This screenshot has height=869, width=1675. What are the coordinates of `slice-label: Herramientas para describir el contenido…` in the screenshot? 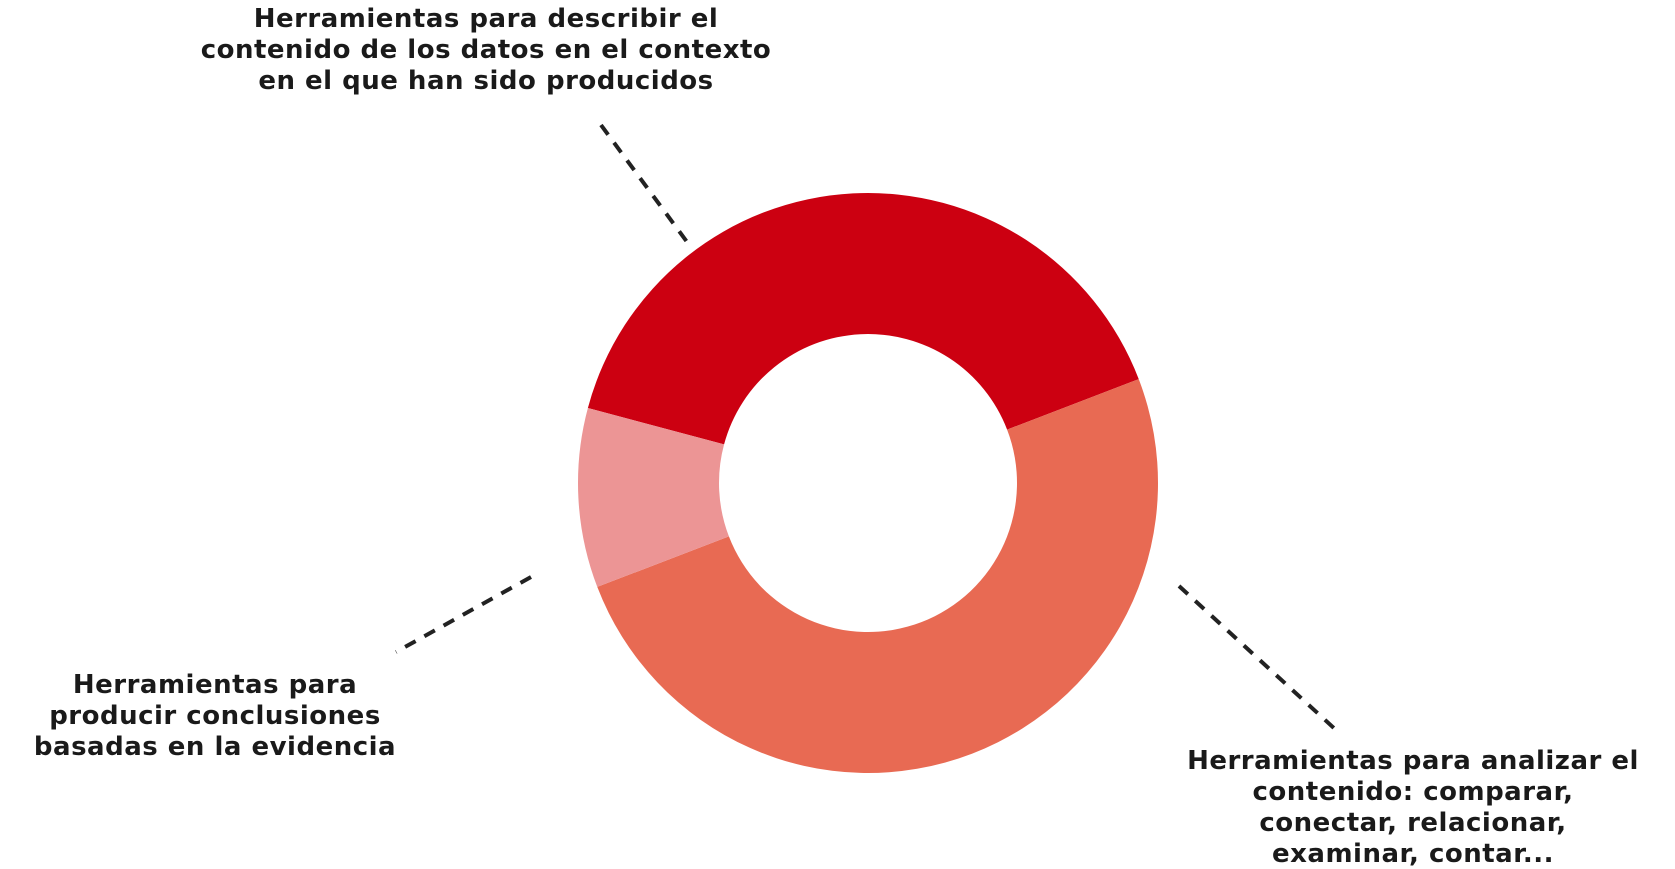 It's located at (486, 50).